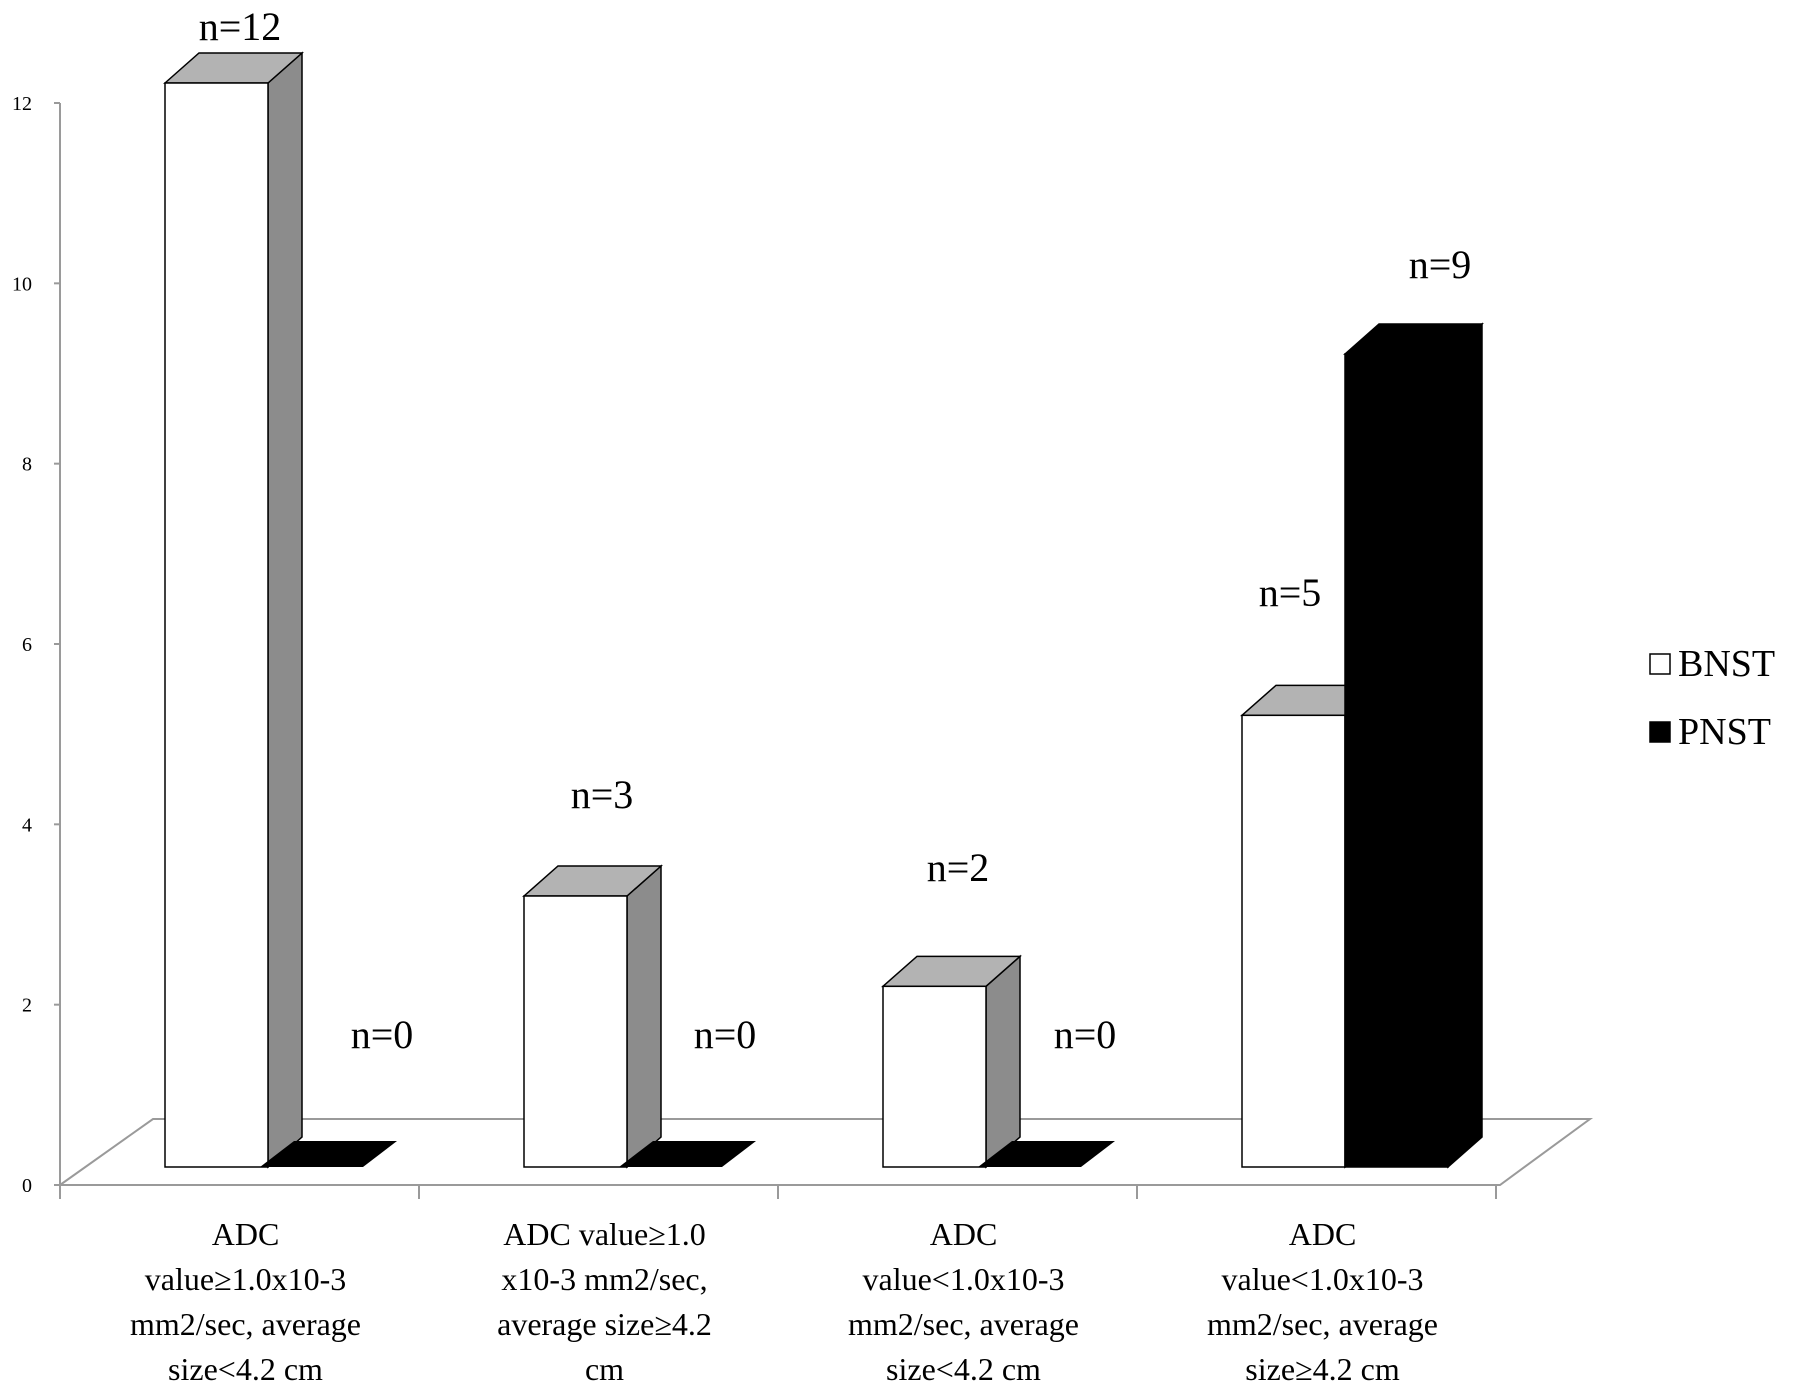  Describe the element at coordinates (1465, 745) in the screenshot. I see `bar-pnst-side` at that location.